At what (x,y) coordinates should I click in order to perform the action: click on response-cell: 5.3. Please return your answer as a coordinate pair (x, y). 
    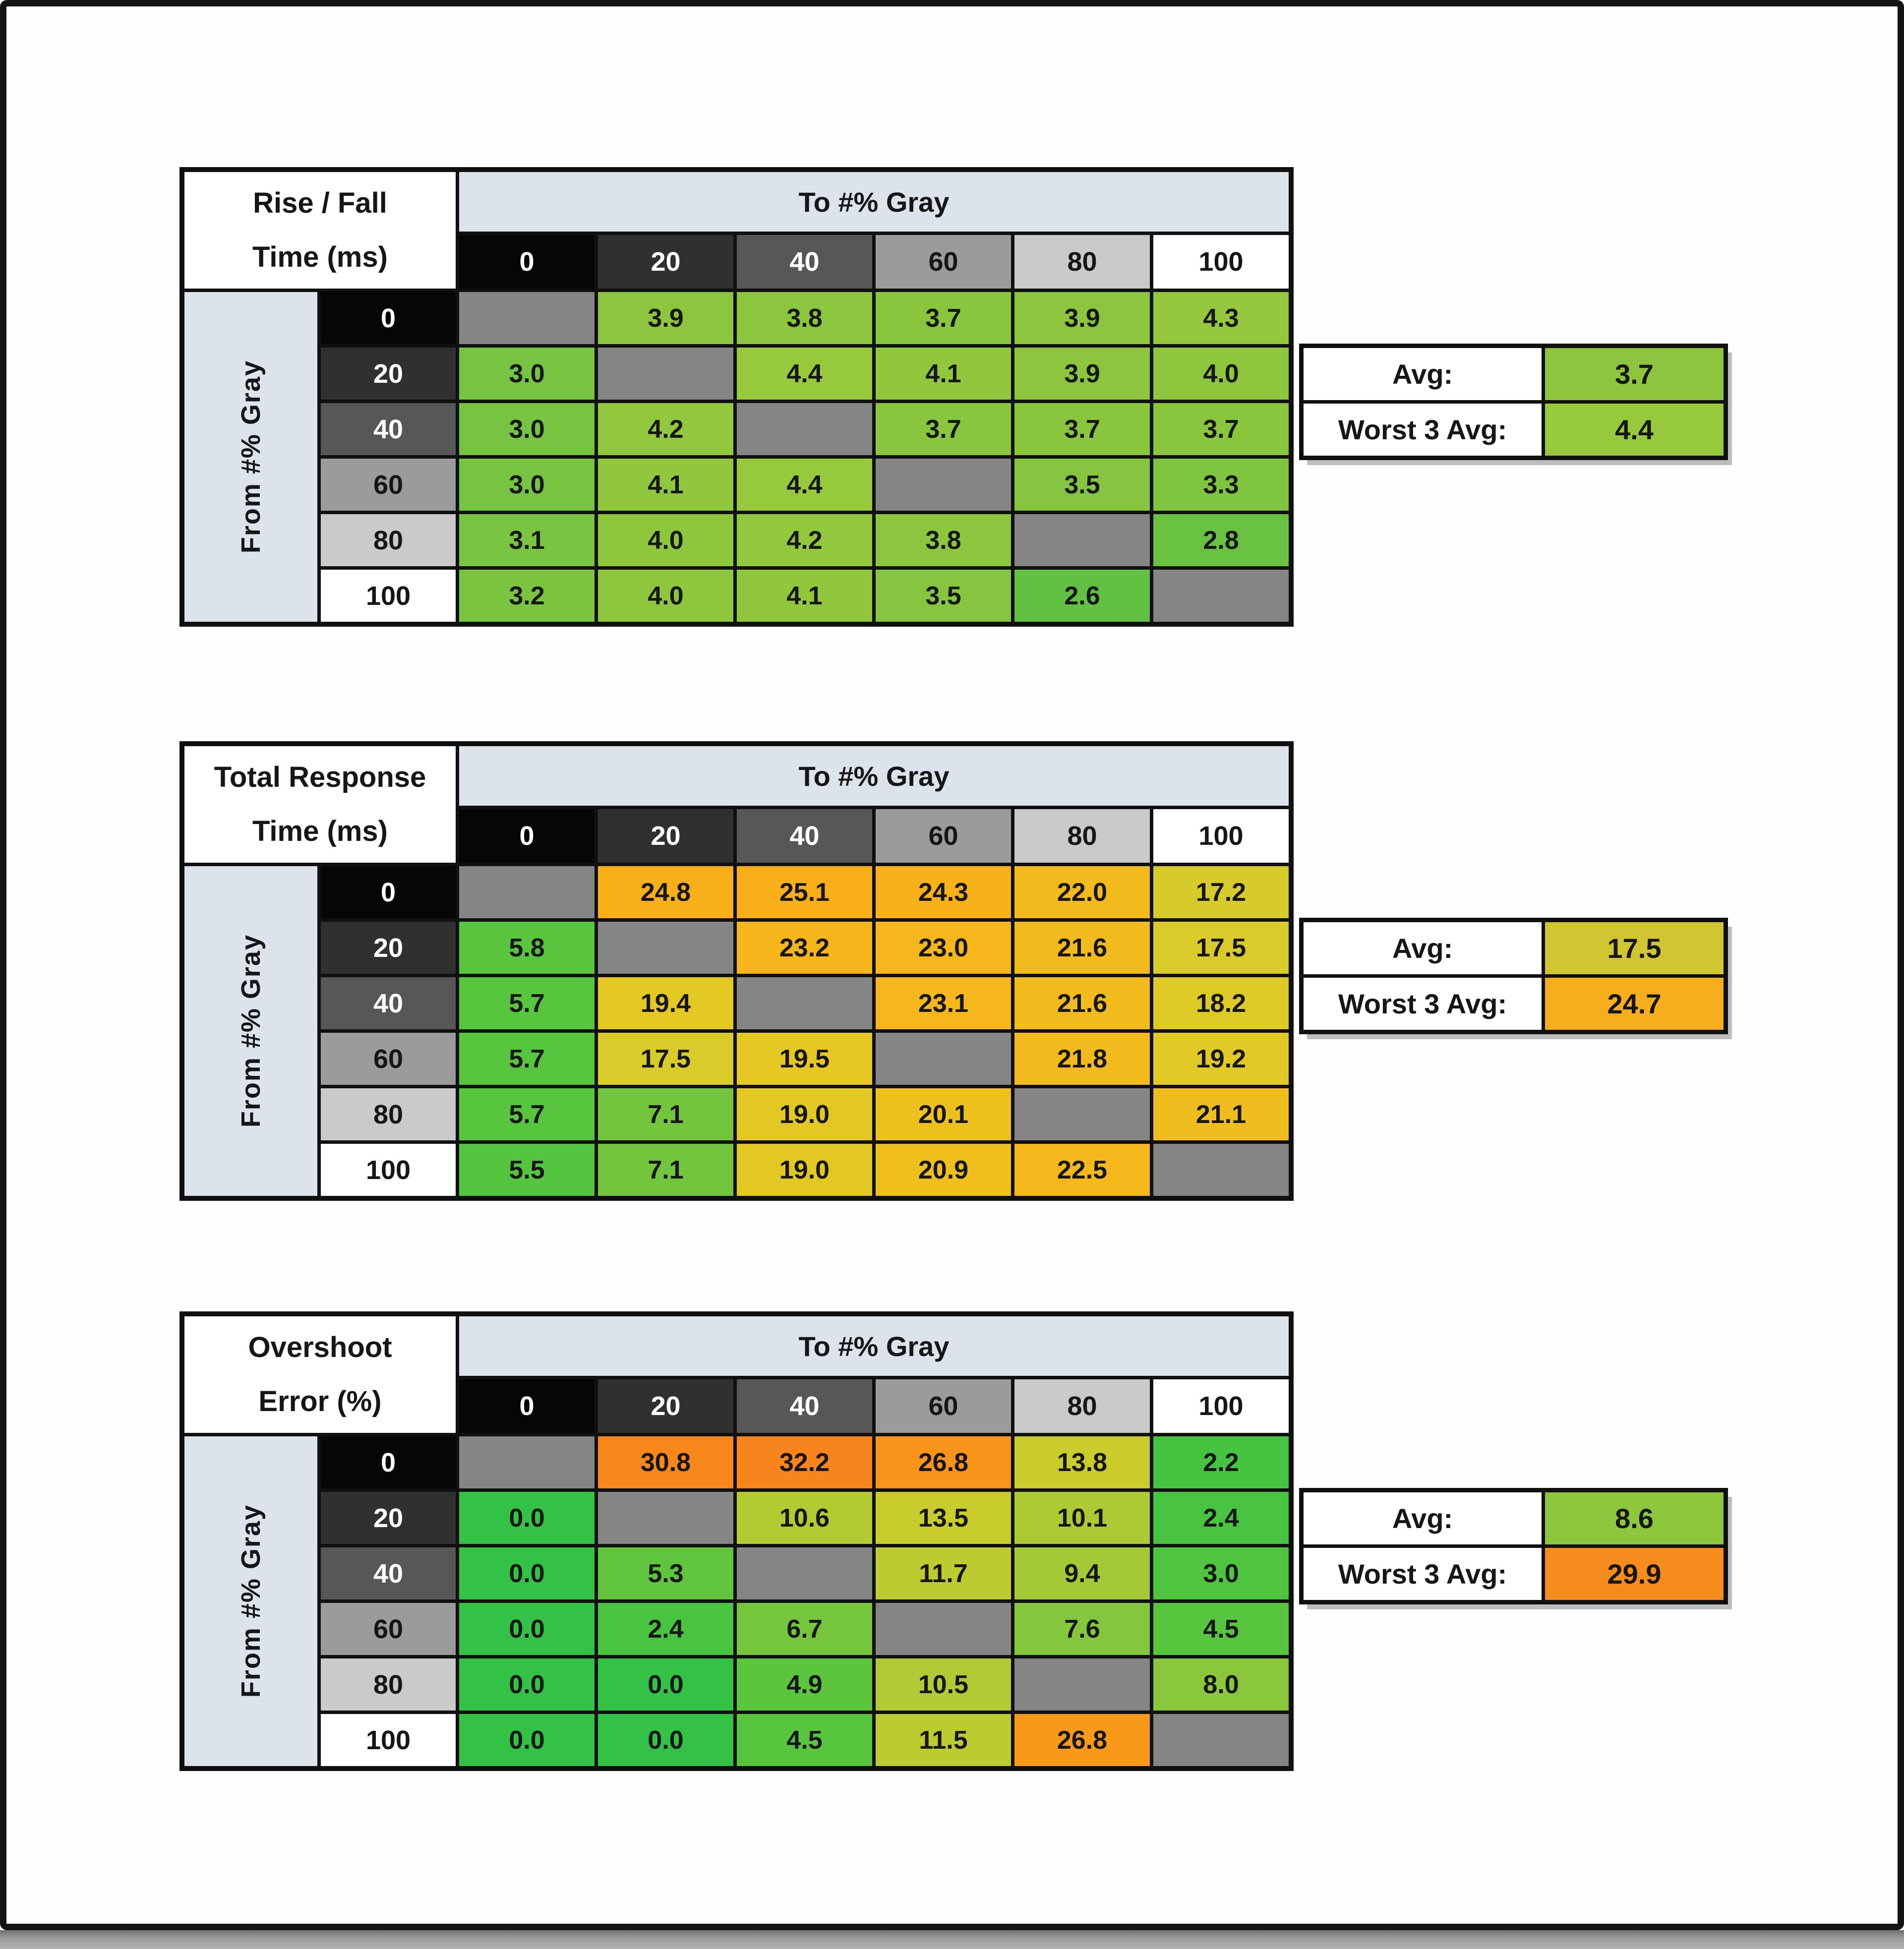
    Looking at the image, I should click on (665, 1573).